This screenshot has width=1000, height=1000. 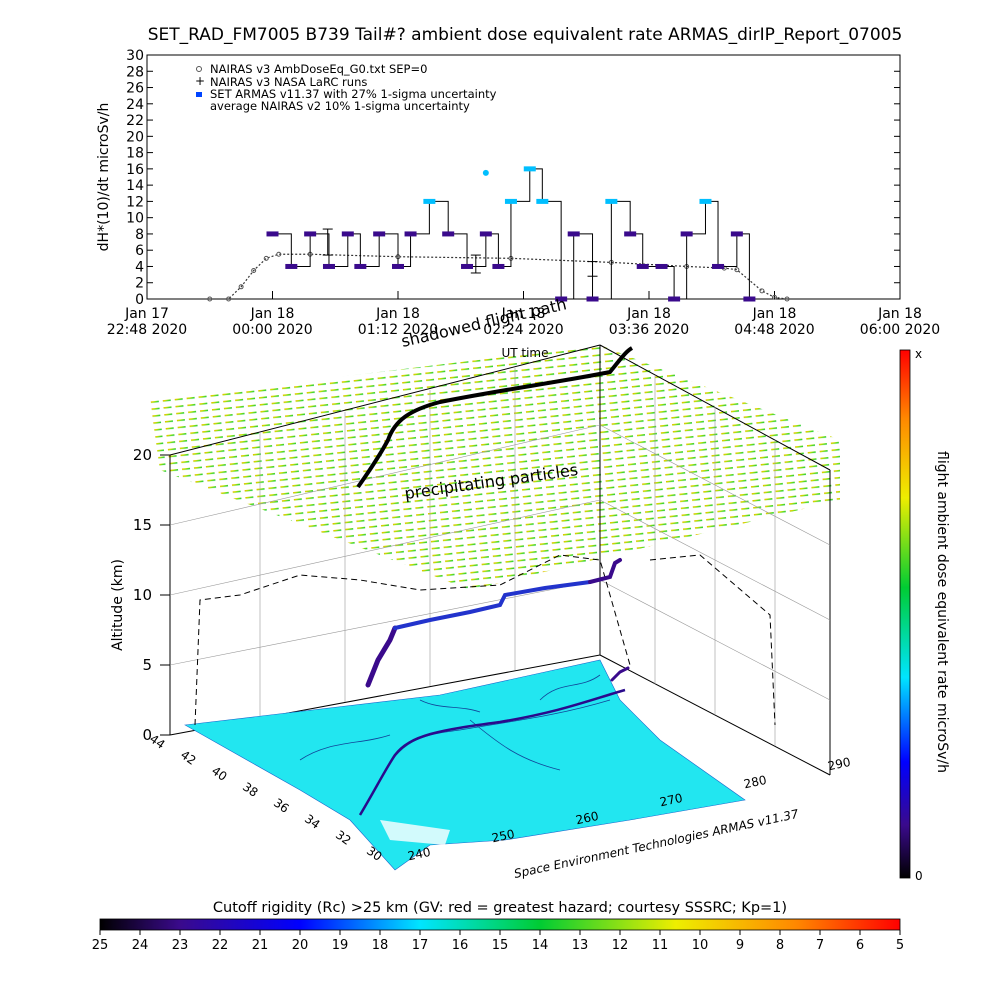 I want to click on ground-map, so click(x=465, y=765).